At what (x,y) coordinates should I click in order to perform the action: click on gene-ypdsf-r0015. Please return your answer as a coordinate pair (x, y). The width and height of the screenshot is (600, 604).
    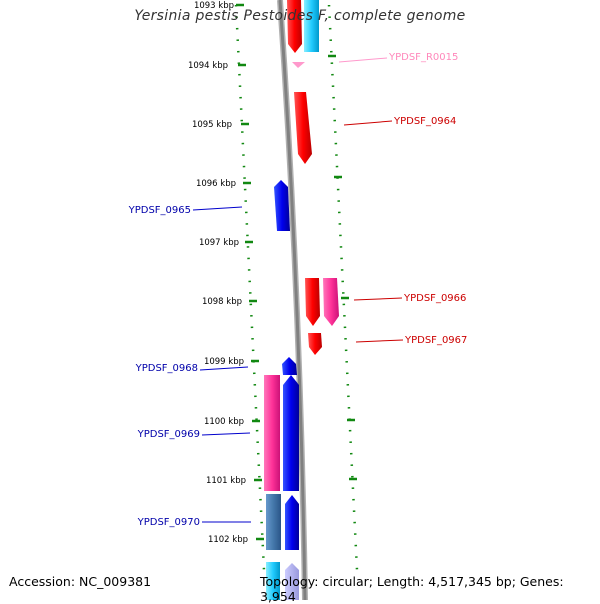
    Looking at the image, I should click on (298, 65).